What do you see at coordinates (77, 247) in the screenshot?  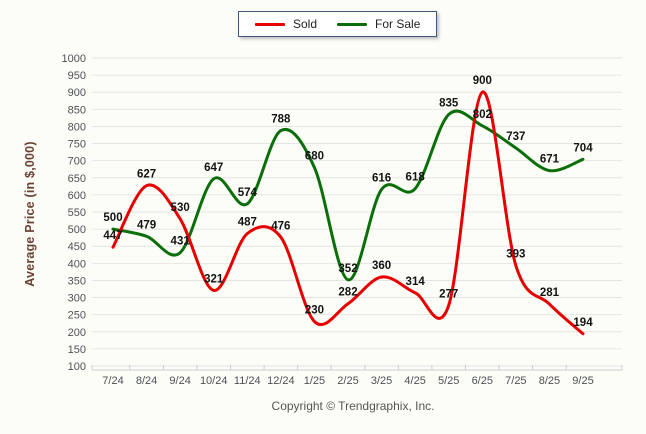 I see `y-axis-tick-label: 450` at bounding box center [77, 247].